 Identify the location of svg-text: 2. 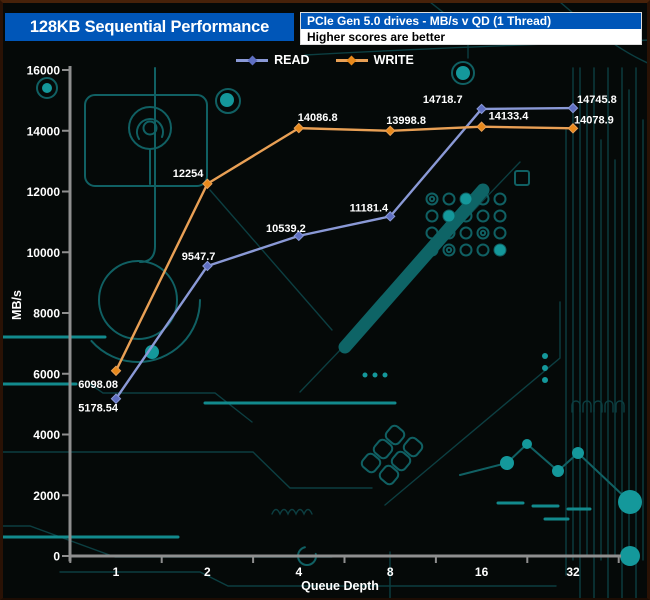
(207, 572).